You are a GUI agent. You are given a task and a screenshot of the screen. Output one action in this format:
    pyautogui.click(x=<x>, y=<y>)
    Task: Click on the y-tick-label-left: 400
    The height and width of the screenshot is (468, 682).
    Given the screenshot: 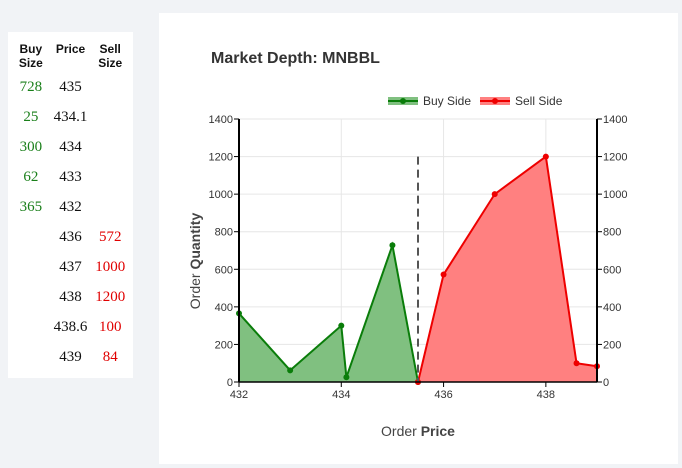 What is the action you would take?
    pyautogui.click(x=224, y=308)
    